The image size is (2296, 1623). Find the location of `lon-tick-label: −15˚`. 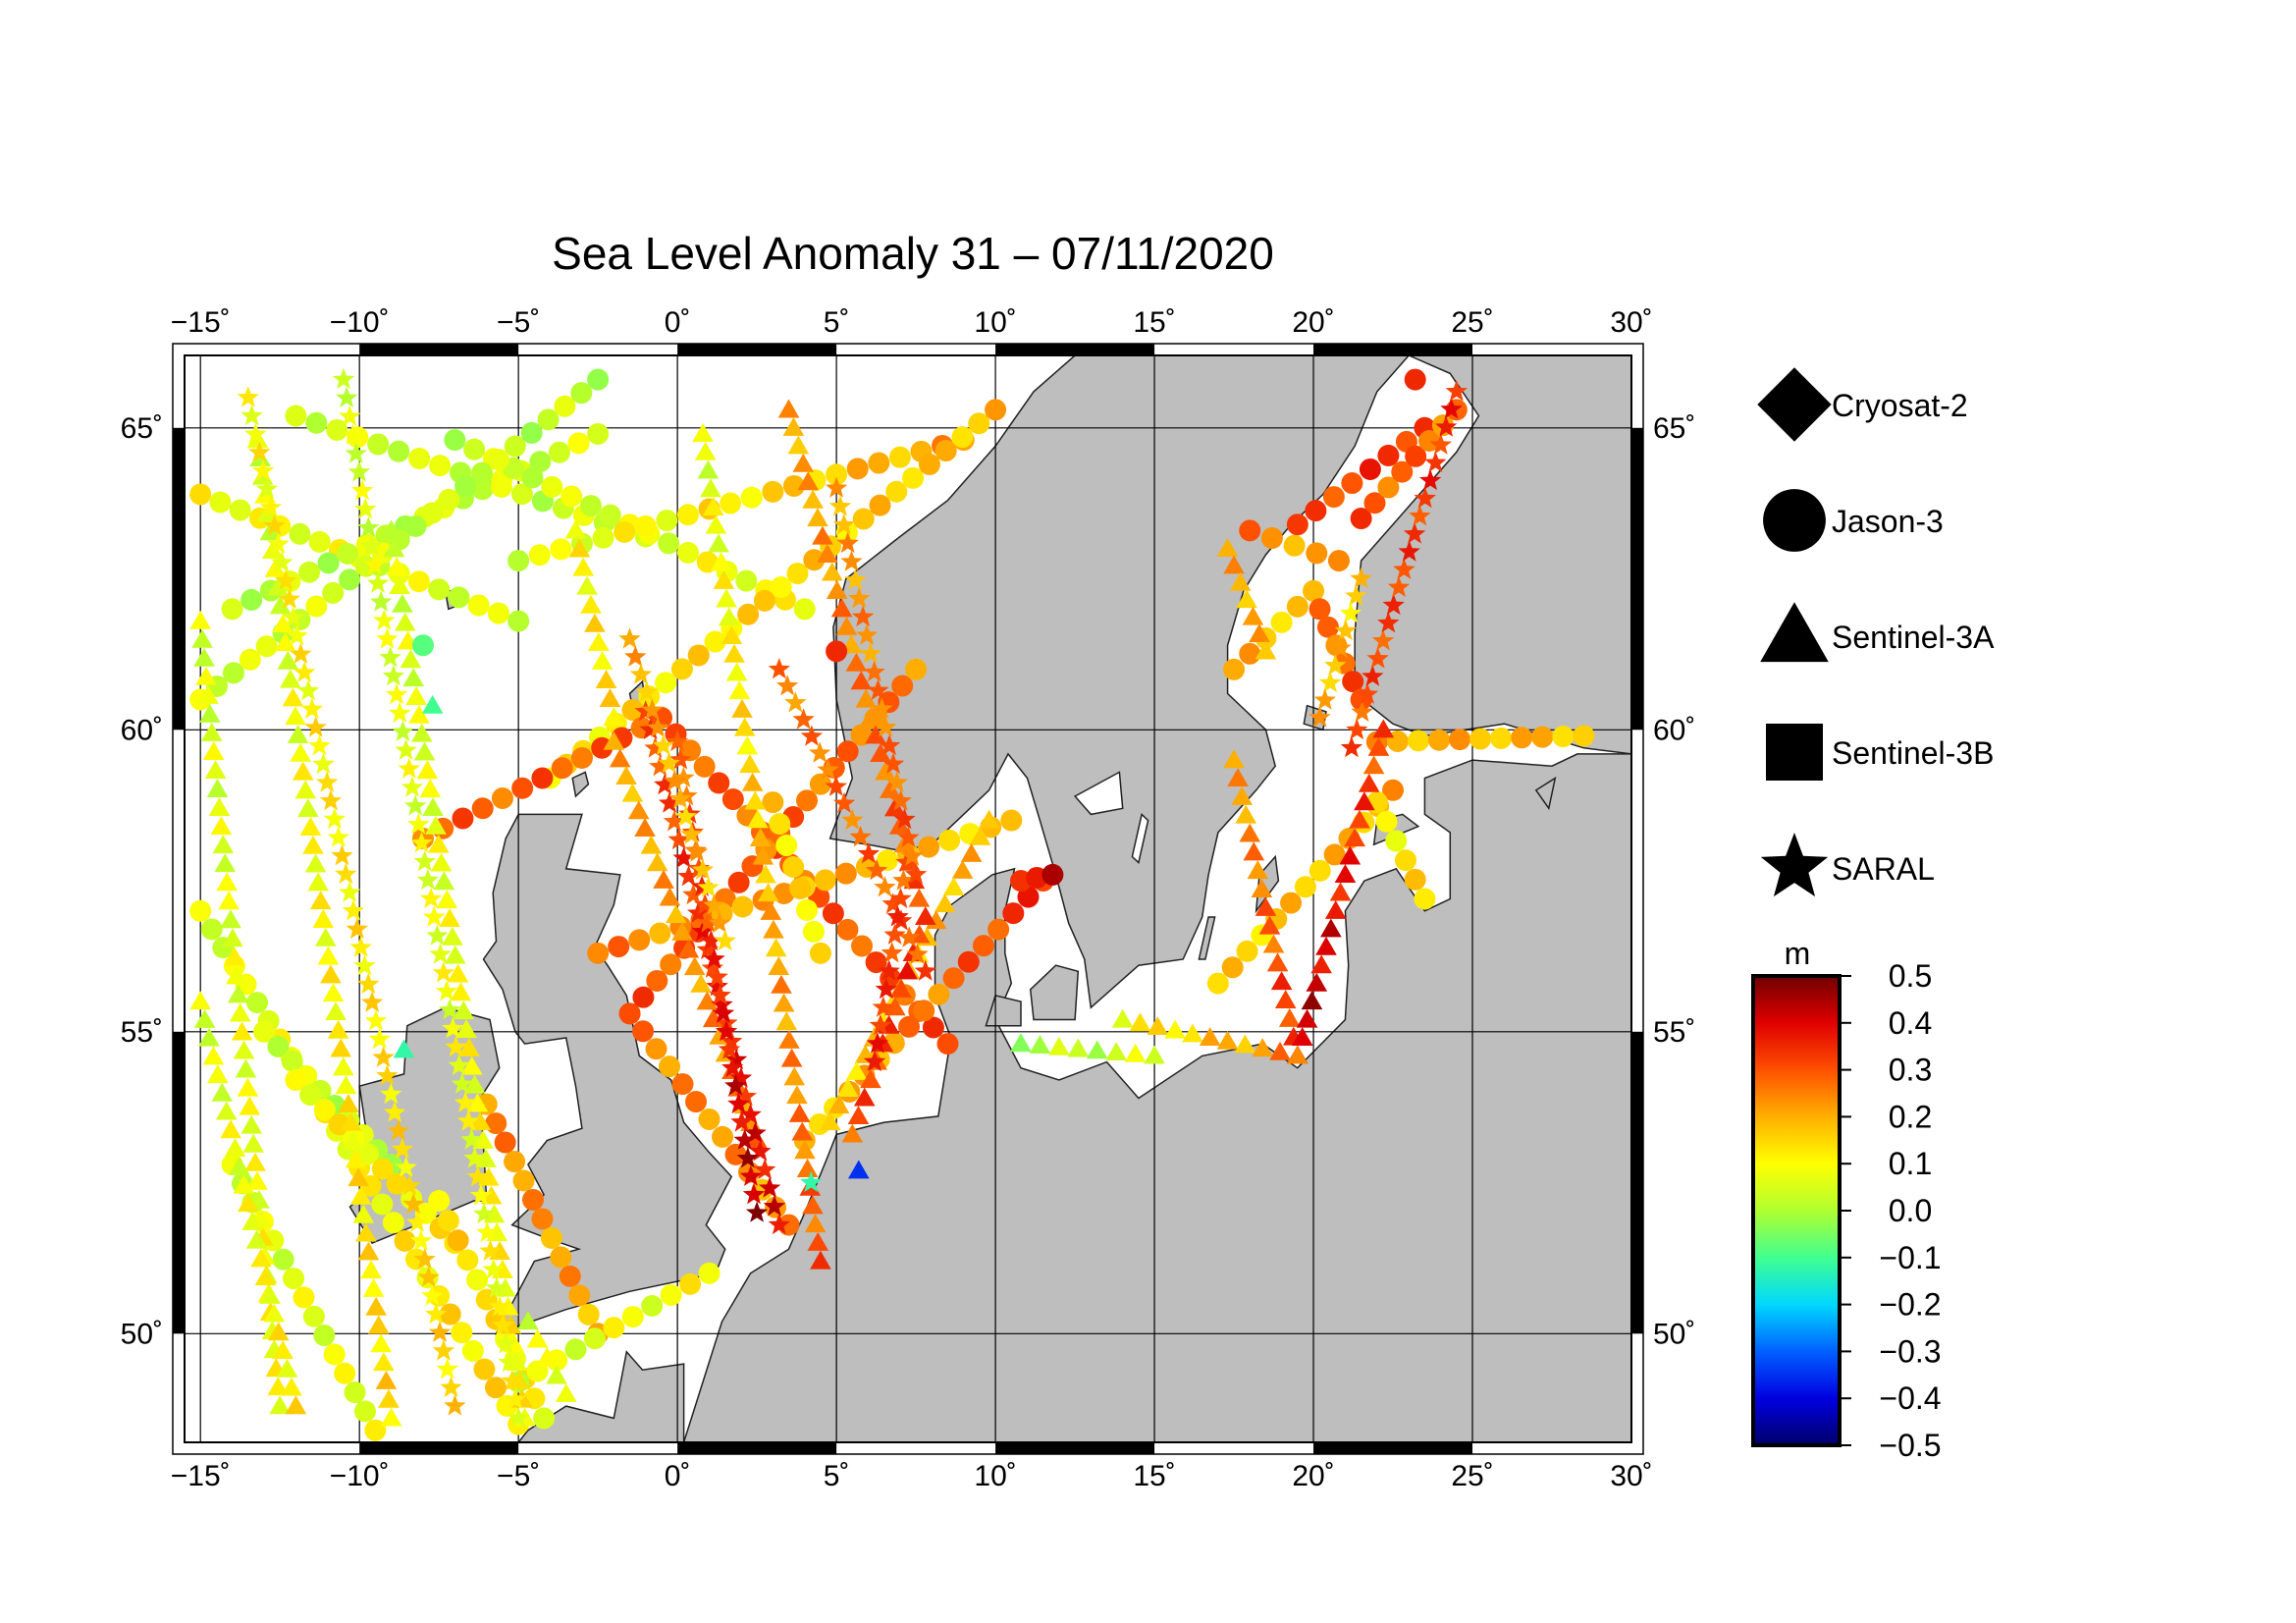

lon-tick-label: −15˚ is located at coordinates (201, 322).